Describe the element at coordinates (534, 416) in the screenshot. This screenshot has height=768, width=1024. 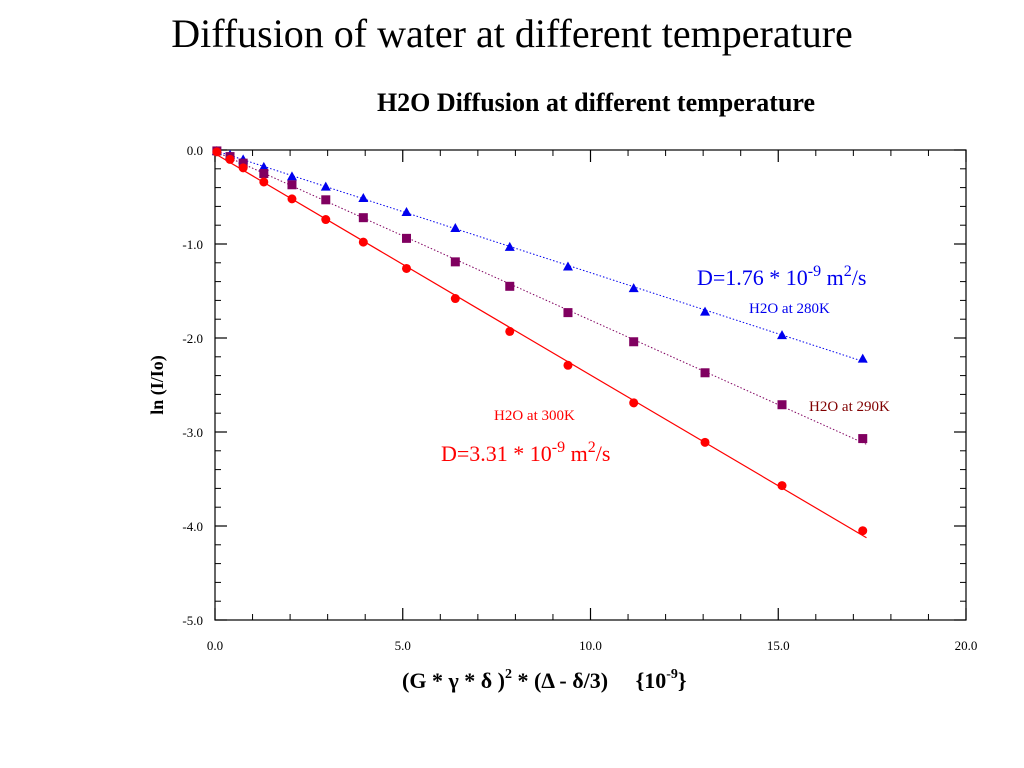
I see `series-label-300k: H2O at 300K` at that location.